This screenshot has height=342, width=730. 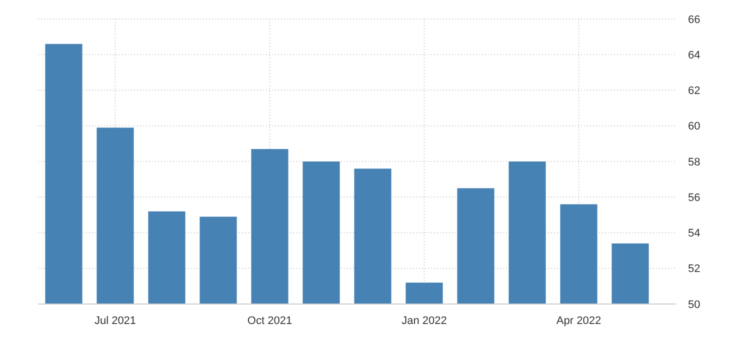 What do you see at coordinates (269, 321) in the screenshot?
I see `x-tick-label: Oct 2021` at bounding box center [269, 321].